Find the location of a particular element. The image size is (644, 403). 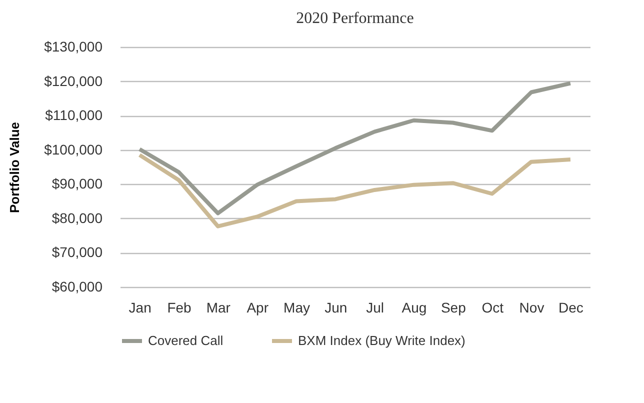

x-tick-label: Feb is located at coordinates (179, 308).